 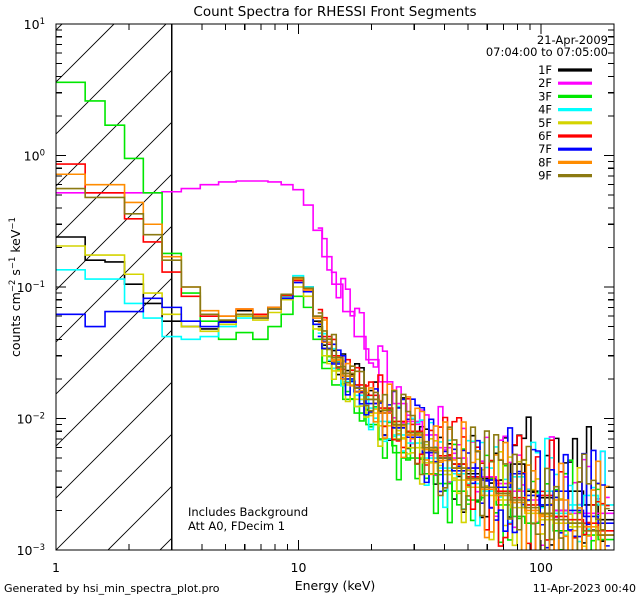 I want to click on x-tick-label: 10, so click(x=299, y=567).